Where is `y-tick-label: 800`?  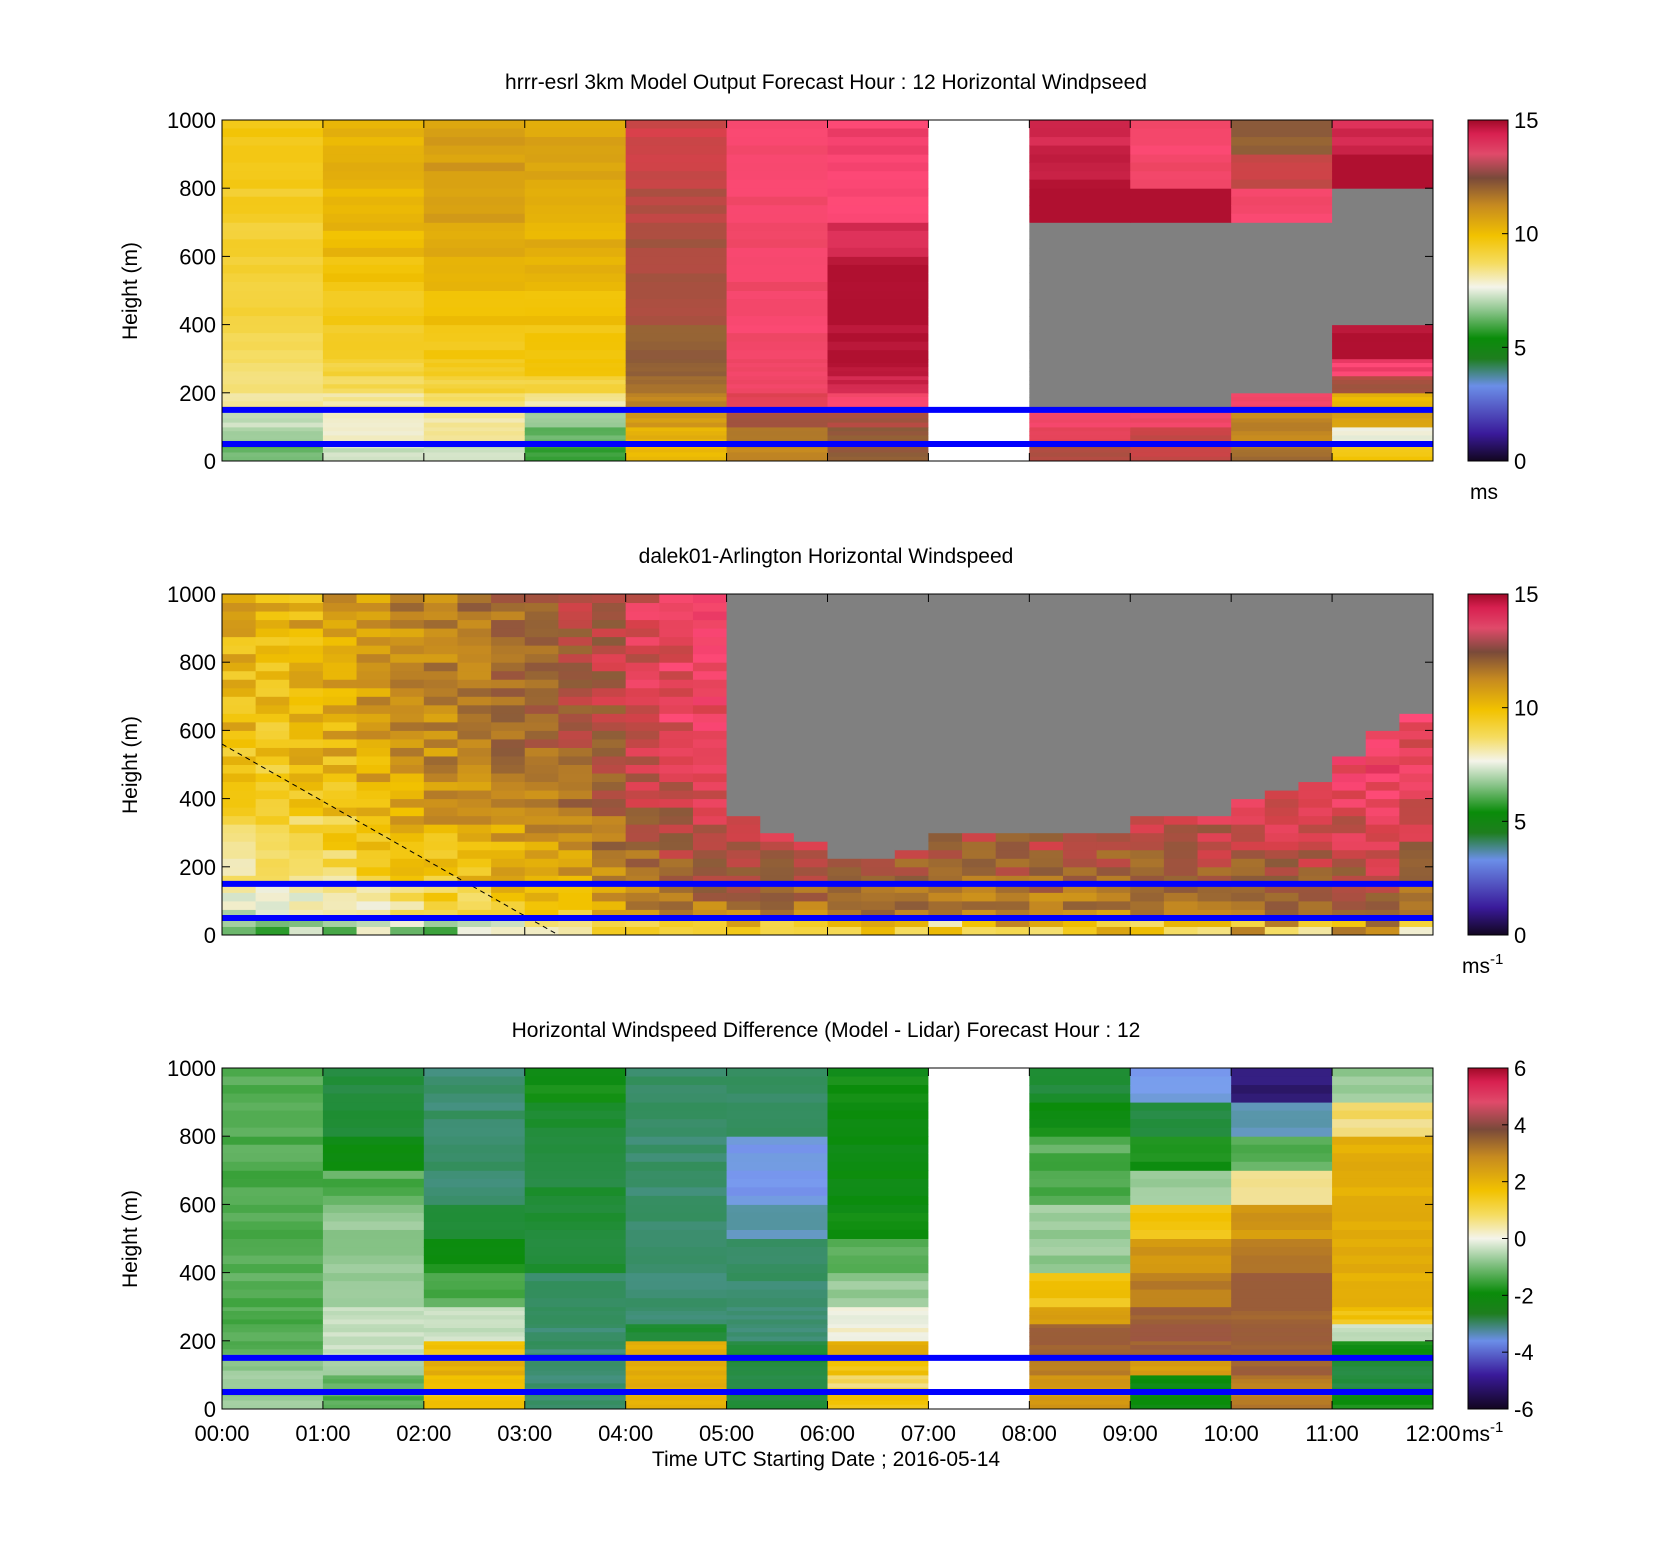
y-tick-label: 800 is located at coordinates (197, 1136).